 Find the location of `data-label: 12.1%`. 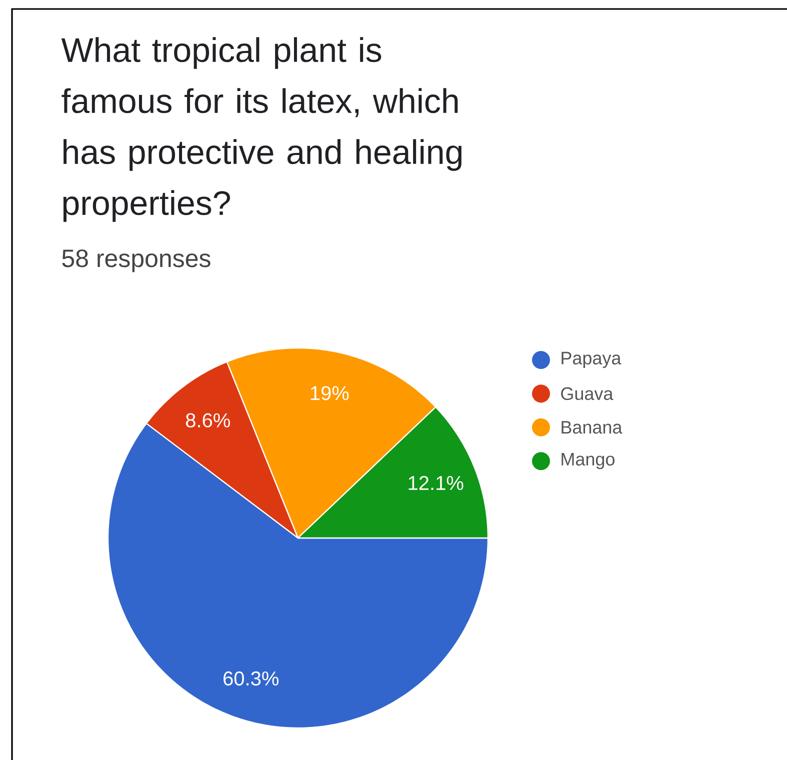

data-label: 12.1% is located at coordinates (436, 483).